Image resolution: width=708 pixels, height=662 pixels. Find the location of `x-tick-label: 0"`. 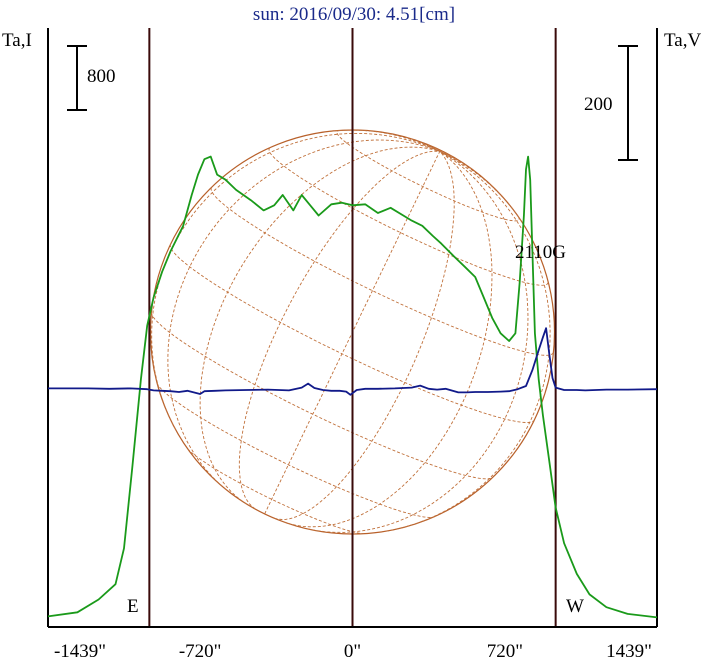

x-tick-label: 0" is located at coordinates (352, 651).